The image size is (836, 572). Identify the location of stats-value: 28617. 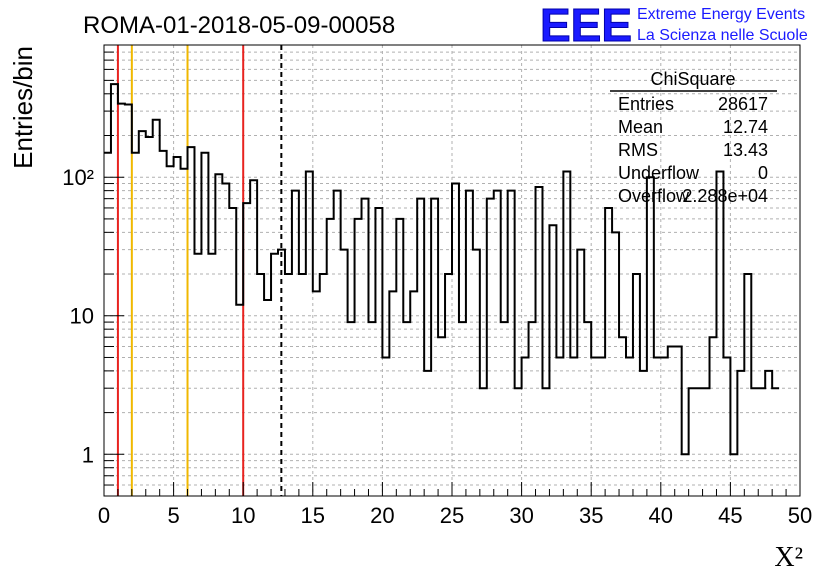
(743, 104).